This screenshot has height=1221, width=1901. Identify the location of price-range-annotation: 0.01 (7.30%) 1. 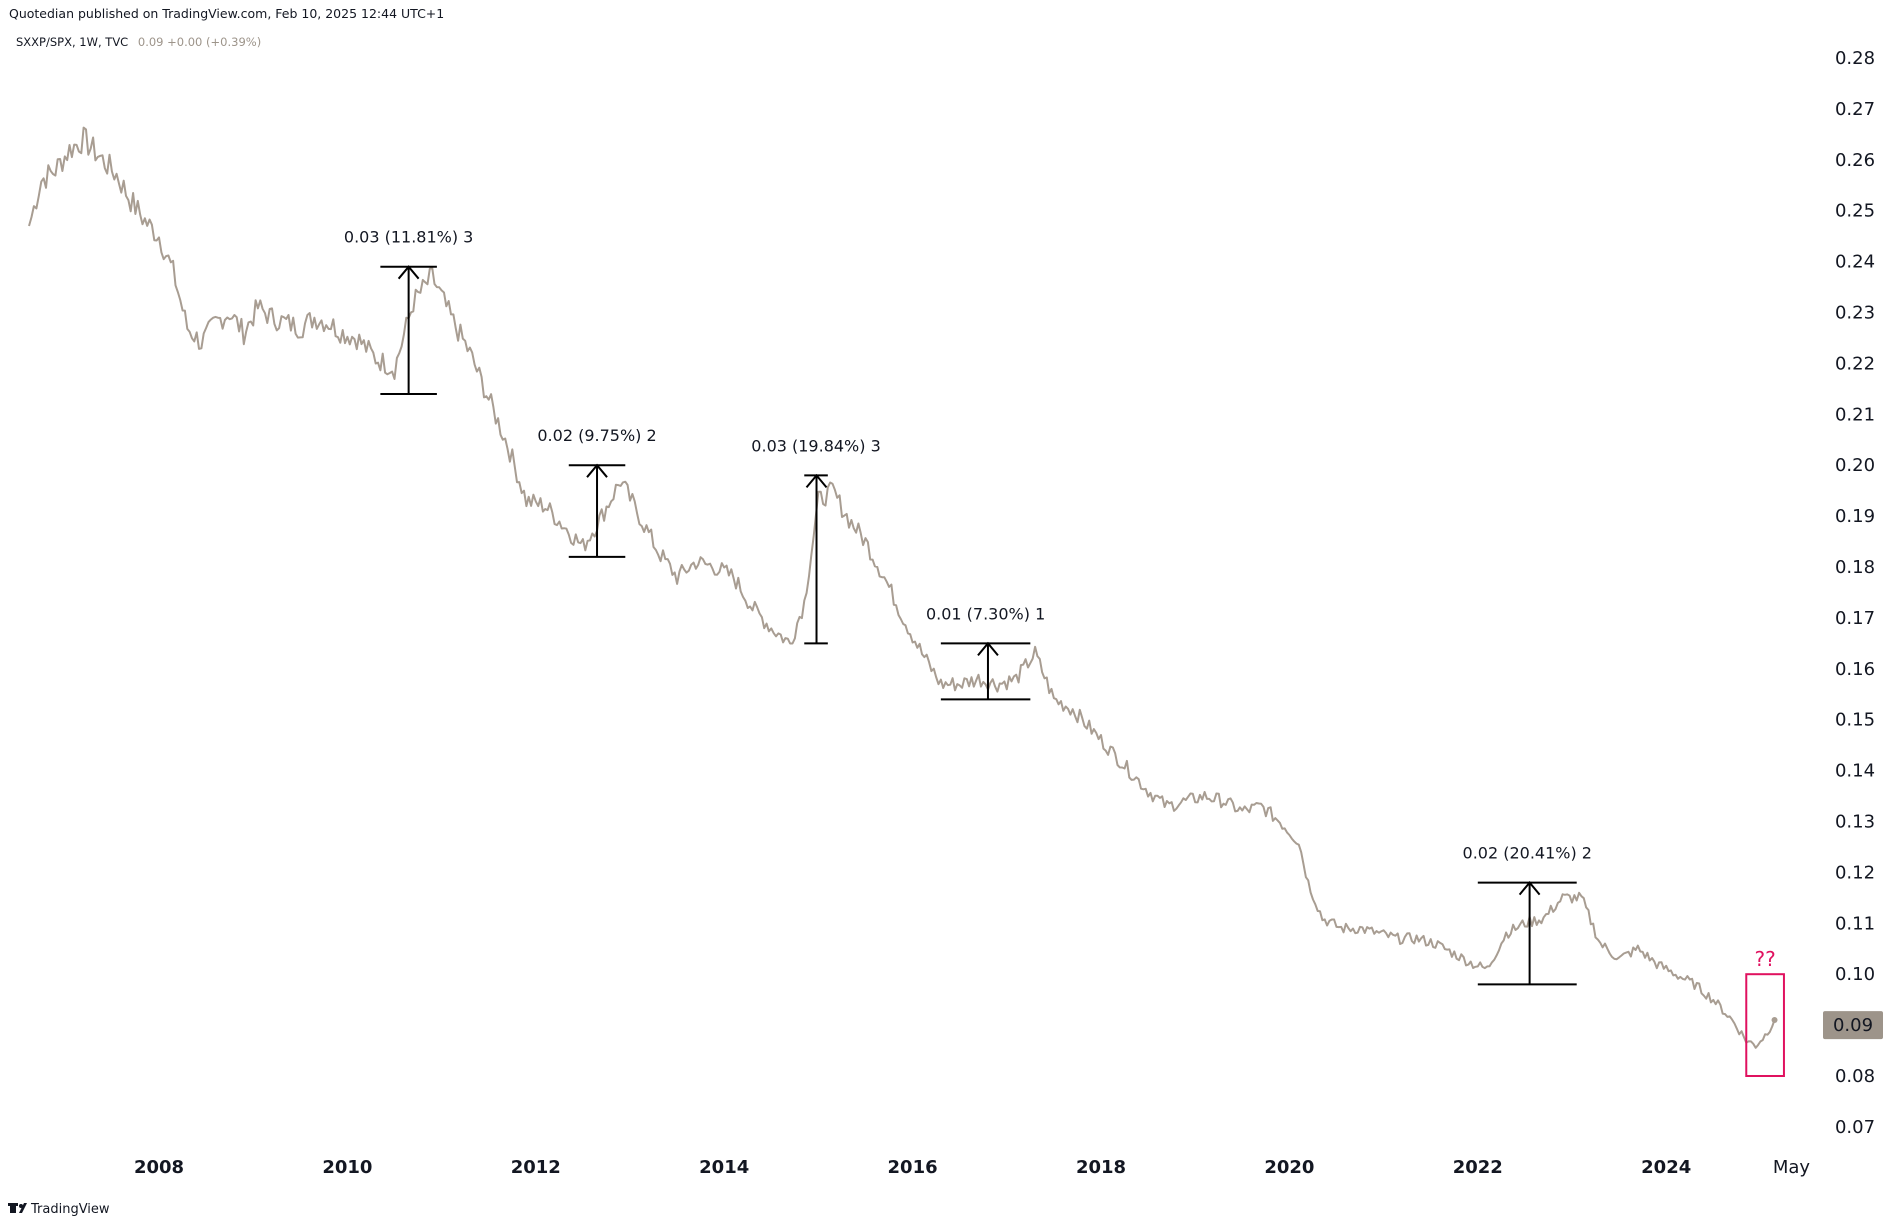
(985, 652).